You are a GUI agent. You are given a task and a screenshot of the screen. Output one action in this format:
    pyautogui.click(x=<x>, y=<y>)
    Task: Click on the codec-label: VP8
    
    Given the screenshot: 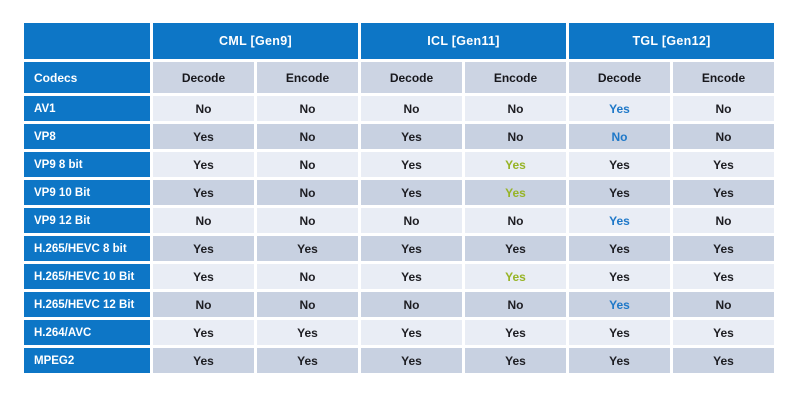 What is the action you would take?
    pyautogui.click(x=87, y=136)
    